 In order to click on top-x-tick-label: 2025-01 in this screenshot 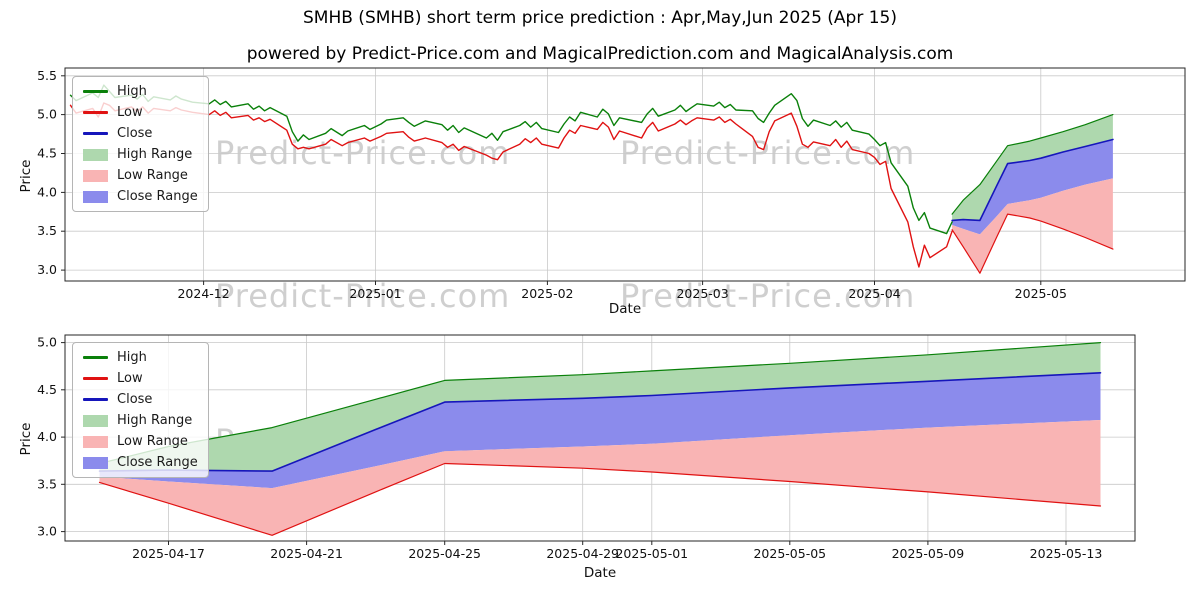, I will do `click(375, 293)`.